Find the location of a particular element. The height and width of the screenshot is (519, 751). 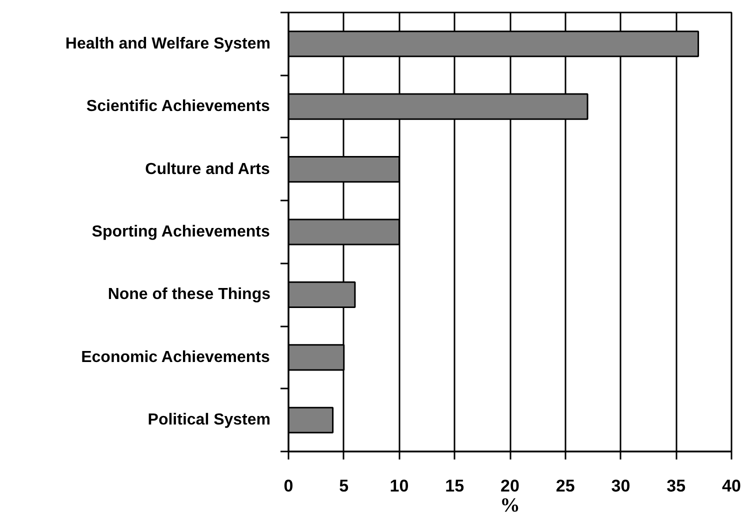

y-tick-label: Culture and Arts is located at coordinates (207, 169).